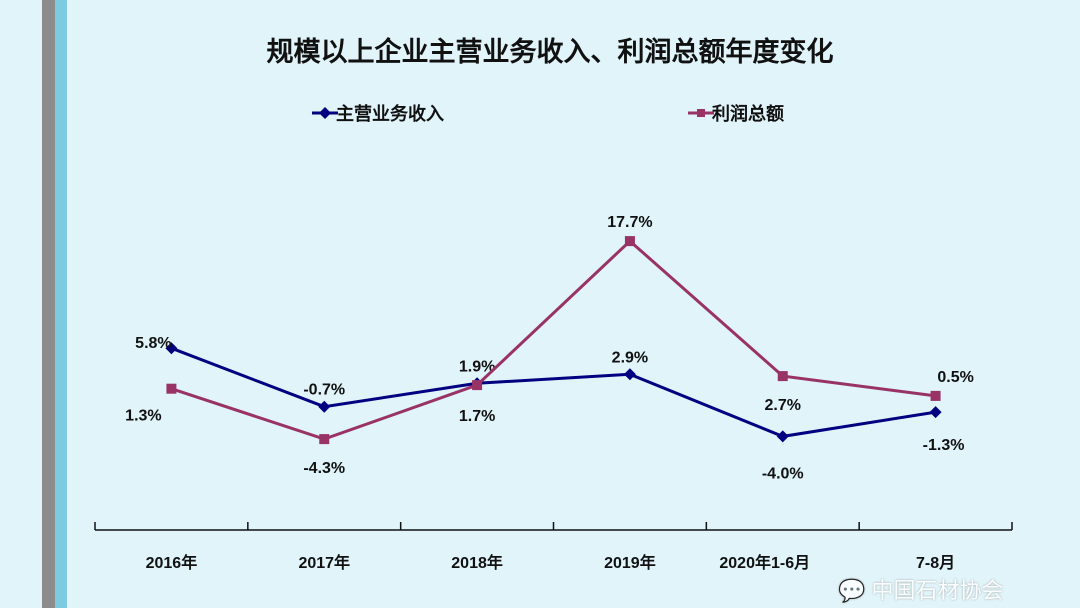 Image resolution: width=1080 pixels, height=608 pixels. I want to click on data-label: 0.5%, so click(955, 377).